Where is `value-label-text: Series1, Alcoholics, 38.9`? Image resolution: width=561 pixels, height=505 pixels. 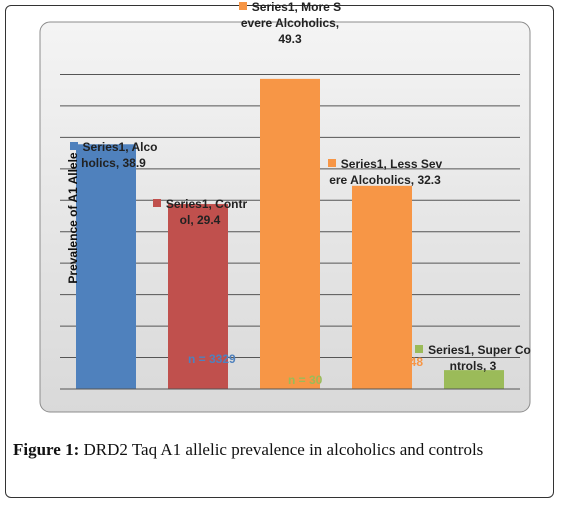 value-label-text: Series1, Alcoholics, 38.9 is located at coordinates (119, 155).